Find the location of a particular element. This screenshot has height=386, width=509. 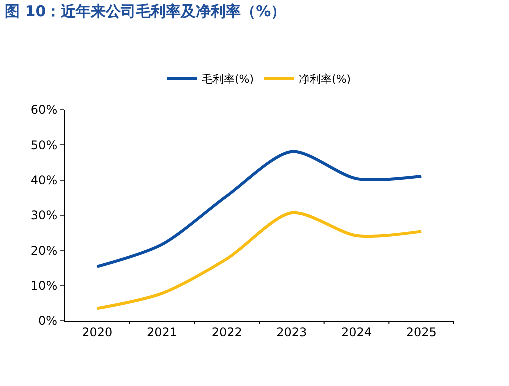

y-tick-label: 40% is located at coordinates (44, 181).